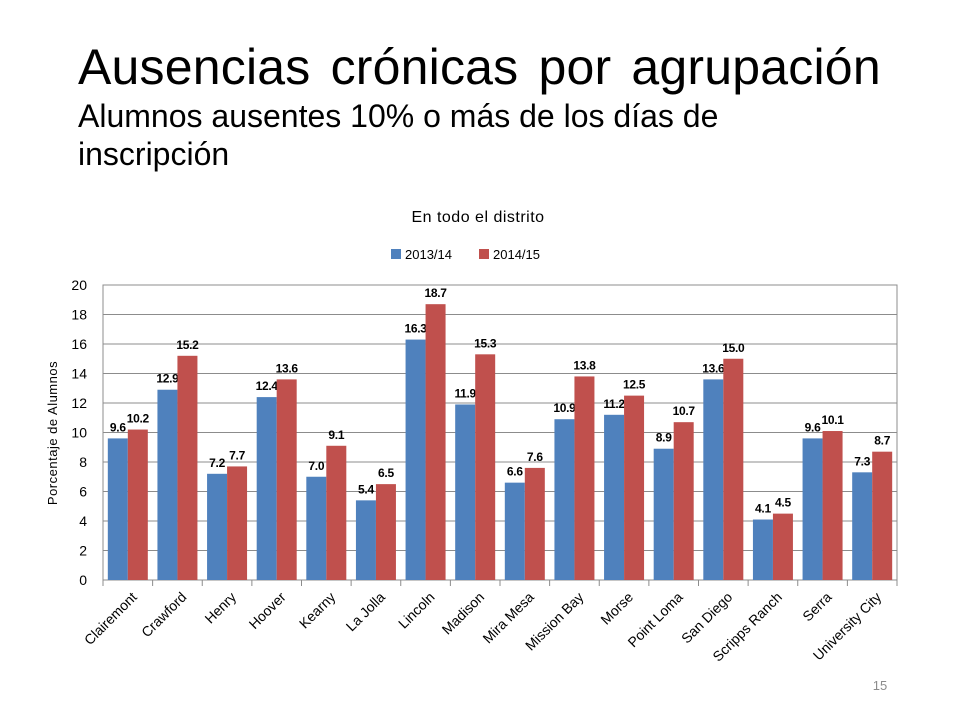 This screenshot has height=720, width=960. I want to click on data-label: 8.7, so click(882, 441).